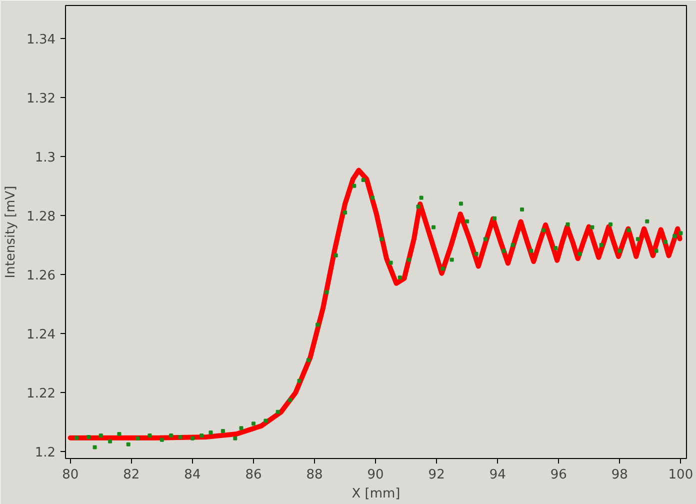 The height and width of the screenshot is (504, 696). What do you see at coordinates (681, 475) in the screenshot?
I see `x-tick-label: 100` at bounding box center [681, 475].